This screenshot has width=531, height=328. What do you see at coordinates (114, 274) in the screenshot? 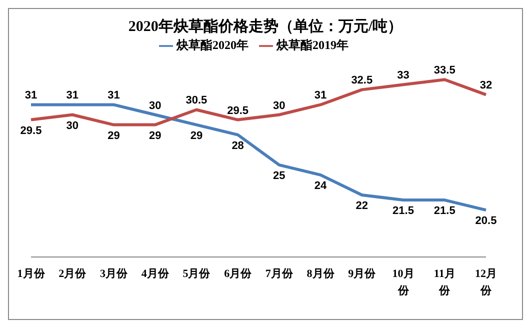
I see `x-tick-label: 3月份` at bounding box center [114, 274].